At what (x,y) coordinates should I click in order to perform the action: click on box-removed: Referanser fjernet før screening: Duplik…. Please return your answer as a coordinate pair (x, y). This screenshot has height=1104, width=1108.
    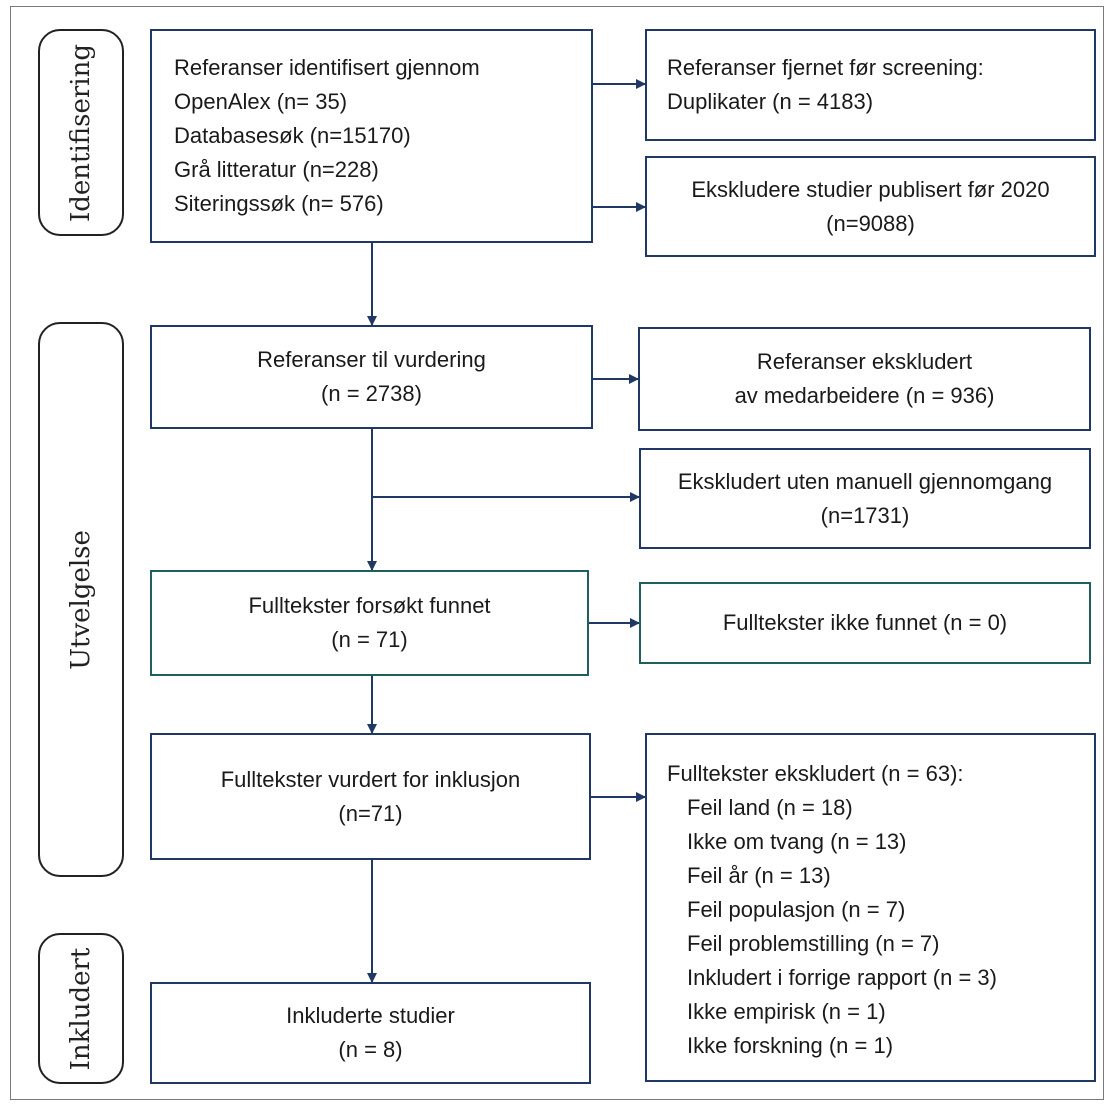
    Looking at the image, I should click on (870, 85).